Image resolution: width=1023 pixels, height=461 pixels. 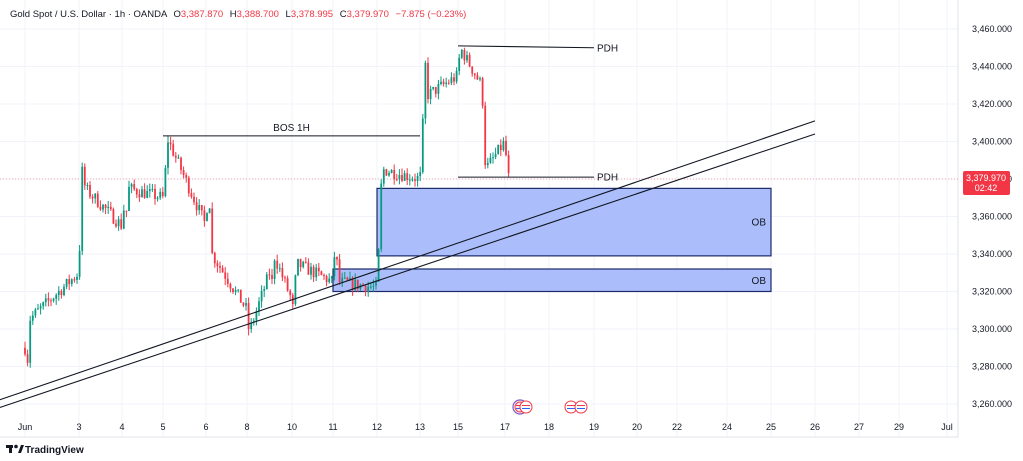 What do you see at coordinates (899, 427) in the screenshot?
I see `x-tick-label: 29` at bounding box center [899, 427].